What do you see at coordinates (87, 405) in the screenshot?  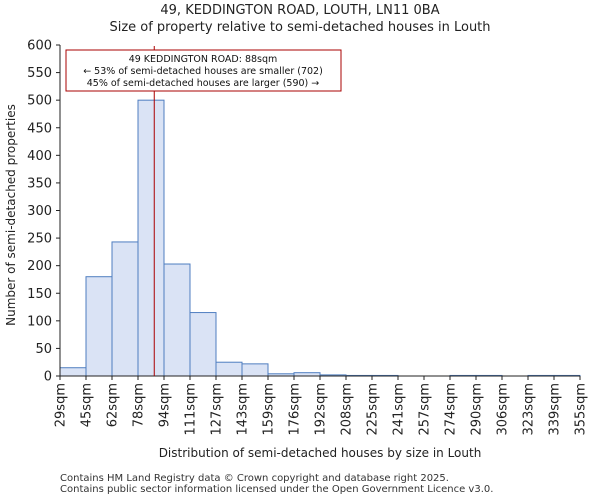 I see `x-tick-label-45sqm: 45sqm` at bounding box center [87, 405].